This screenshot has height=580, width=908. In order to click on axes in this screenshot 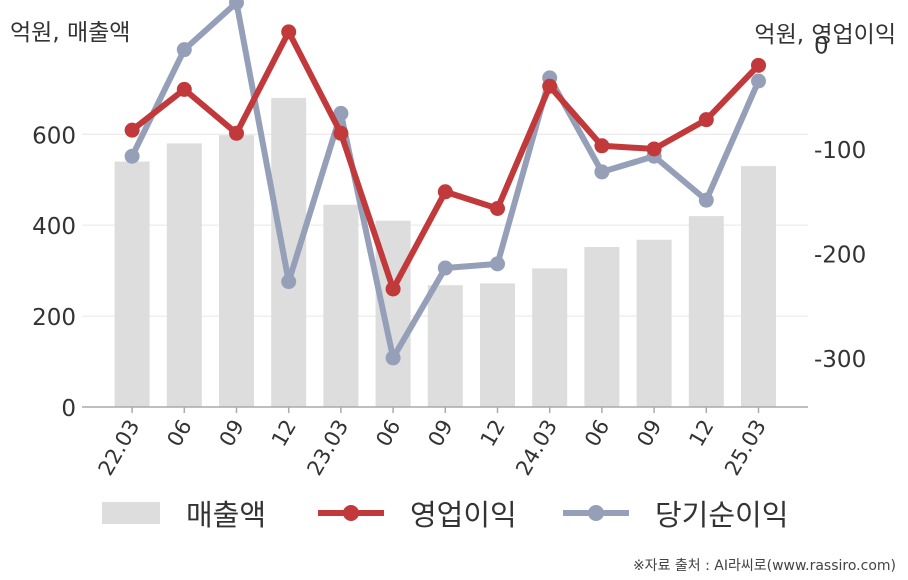, I will do `click(445, 409)`.